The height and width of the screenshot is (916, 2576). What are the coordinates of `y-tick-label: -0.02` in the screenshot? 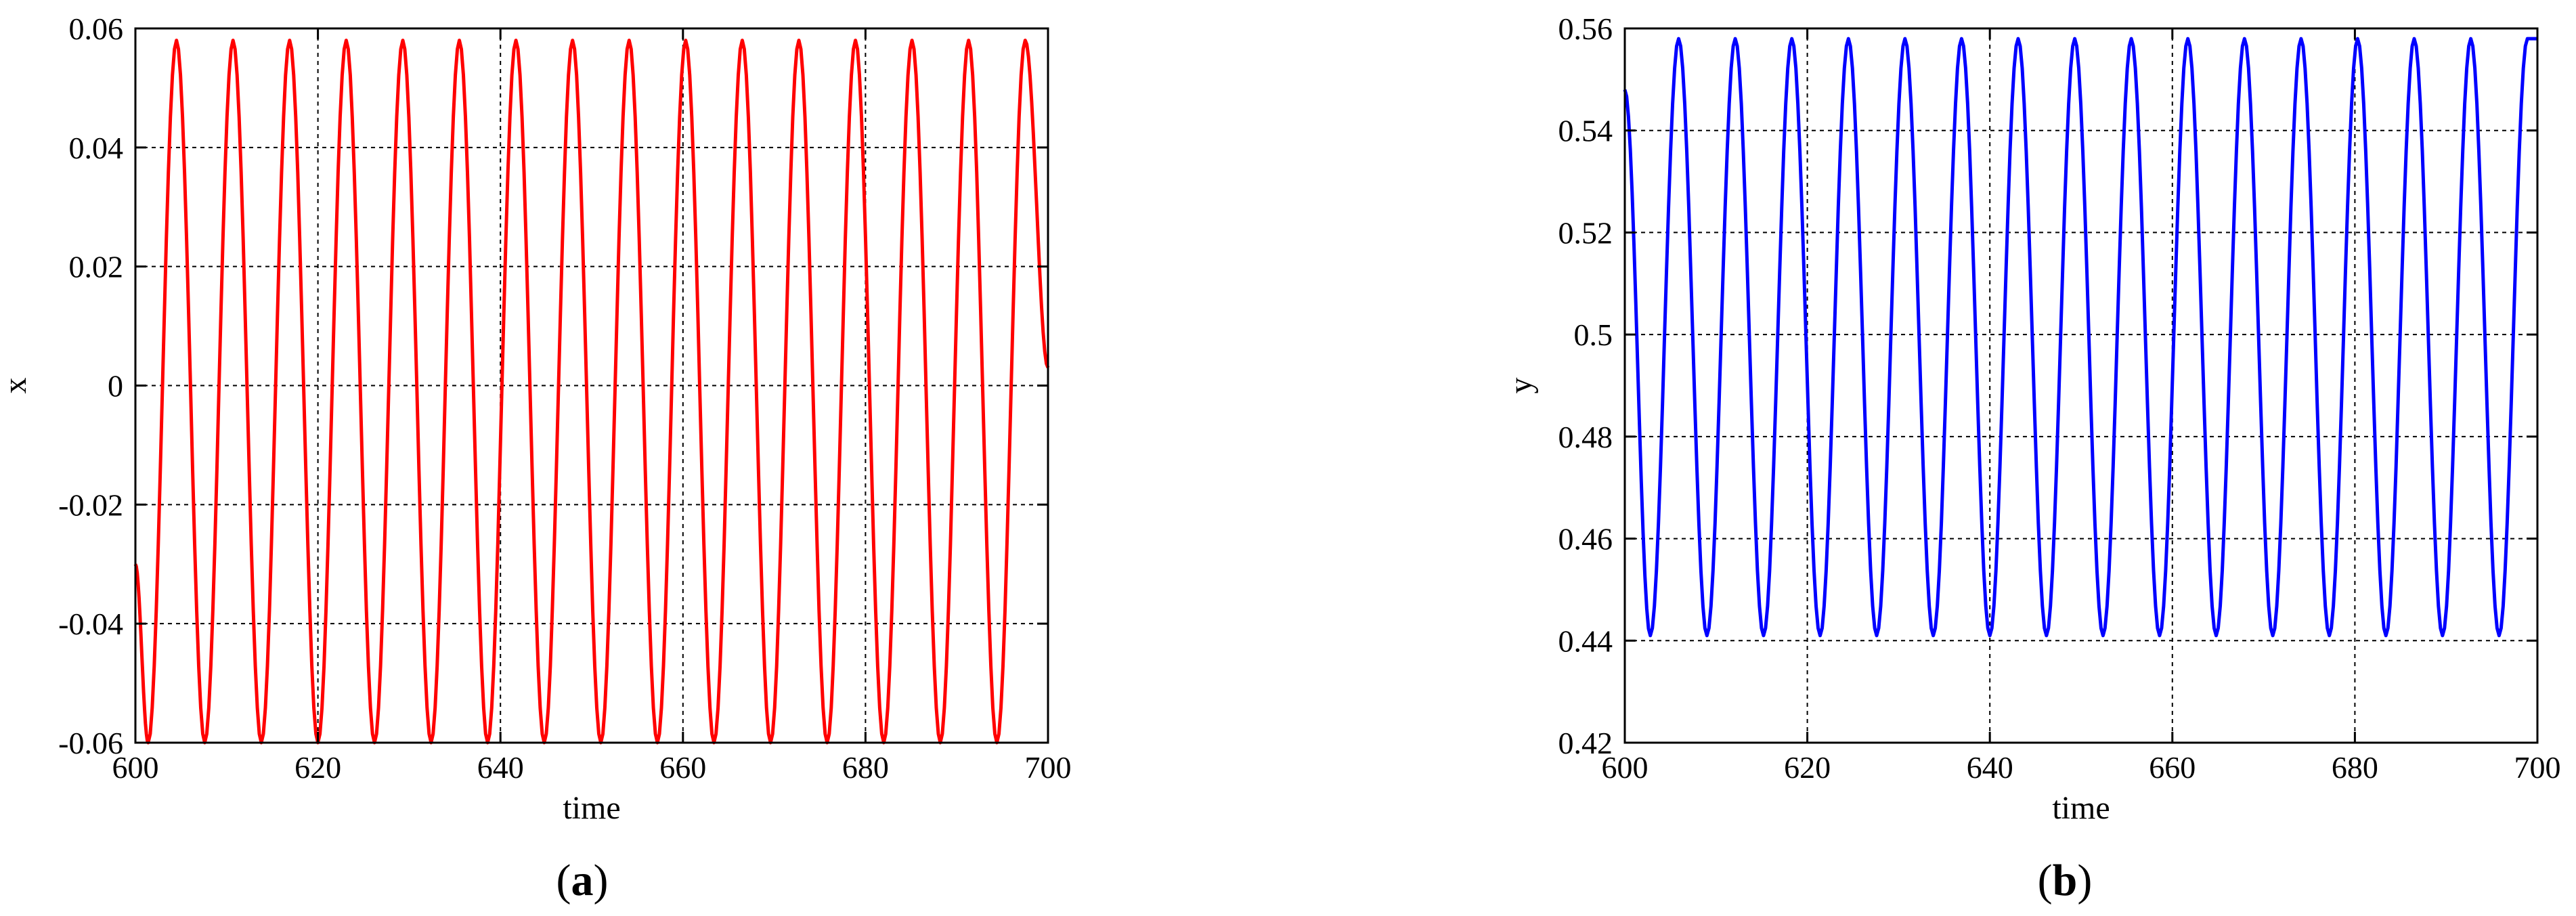 It's located at (90, 504).